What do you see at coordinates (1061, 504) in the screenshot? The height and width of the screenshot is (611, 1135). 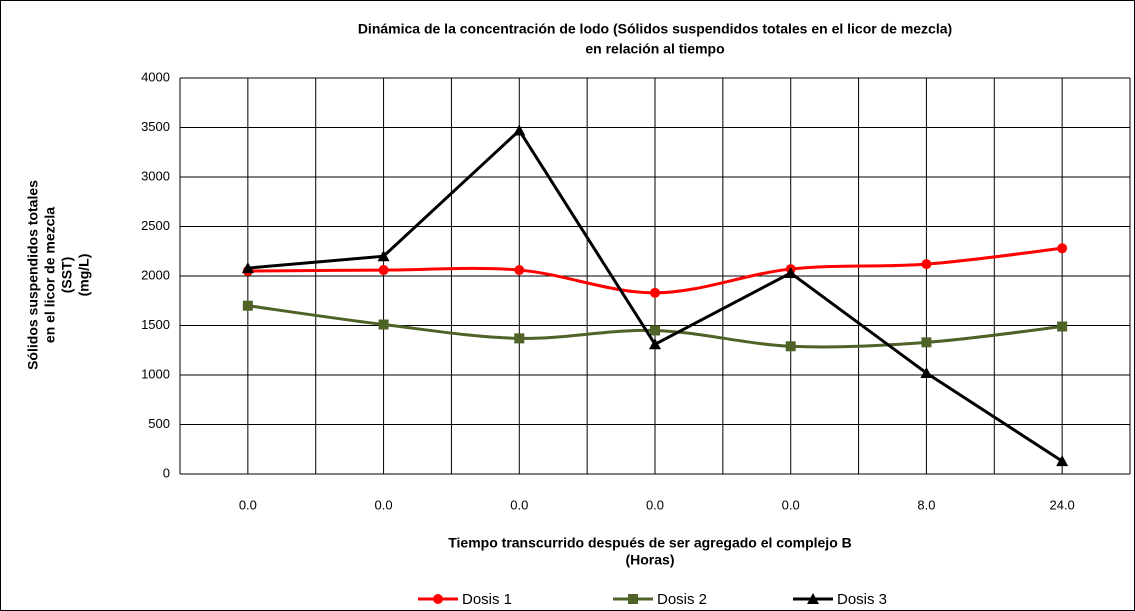 I see `x-tick-label: 24.0` at bounding box center [1061, 504].